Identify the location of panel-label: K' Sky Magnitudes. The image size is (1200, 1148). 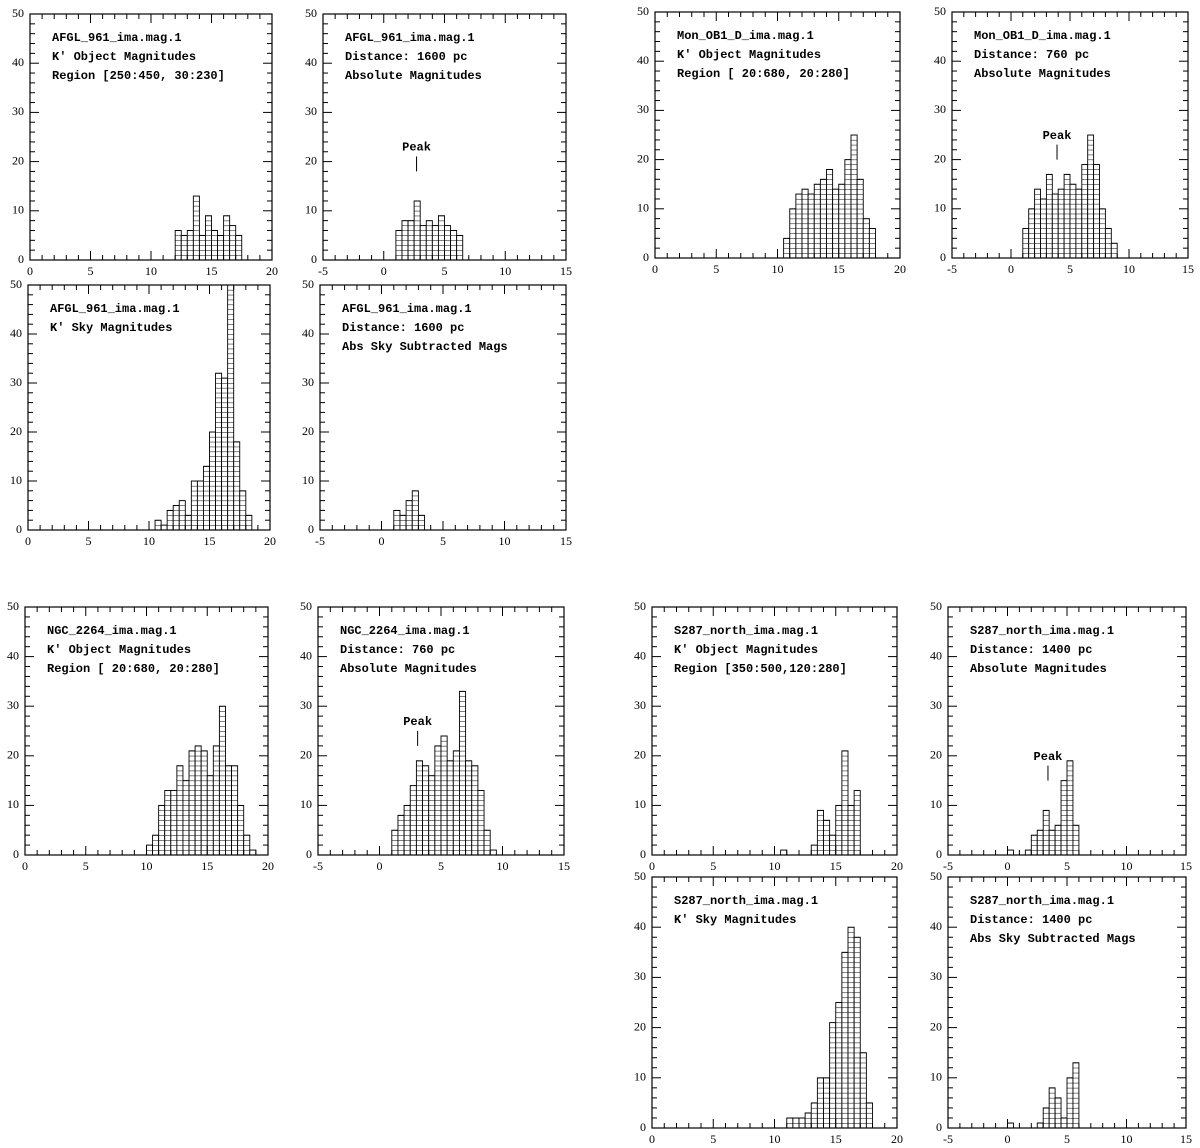
(111, 328).